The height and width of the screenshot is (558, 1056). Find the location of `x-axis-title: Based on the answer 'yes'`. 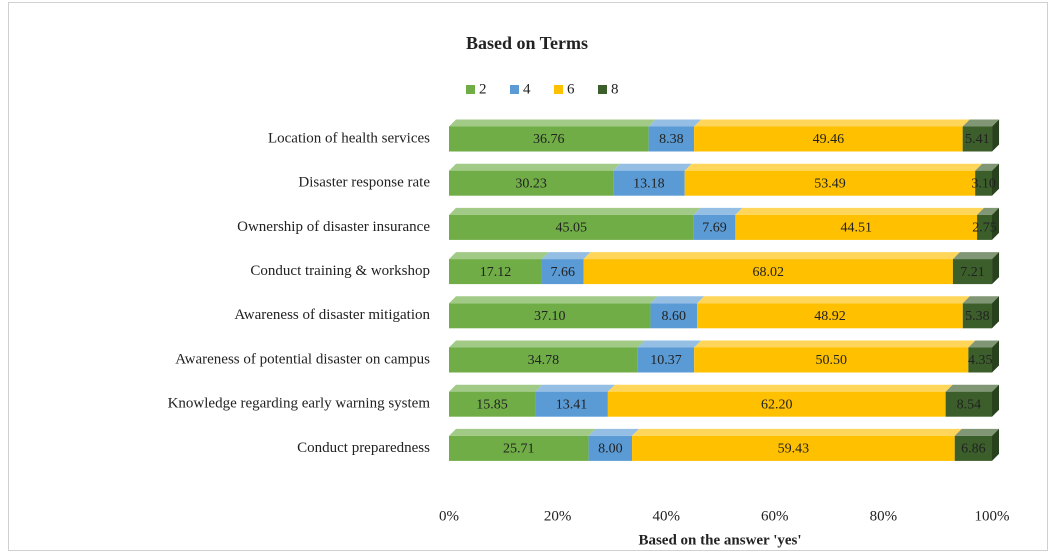

x-axis-title: Based on the answer 'yes' is located at coordinates (719, 540).